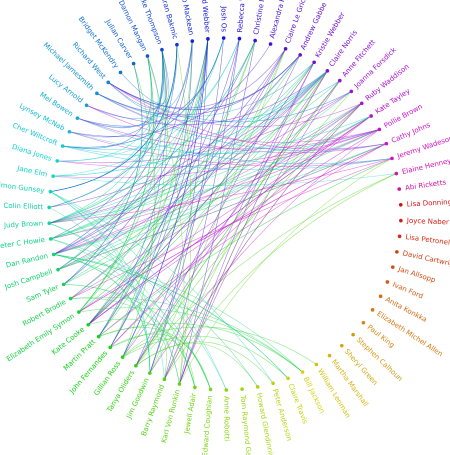 Image resolution: width=450 pixels, height=455 pixels. I want to click on node-label: Howard Glendinning, so click(265, 423).